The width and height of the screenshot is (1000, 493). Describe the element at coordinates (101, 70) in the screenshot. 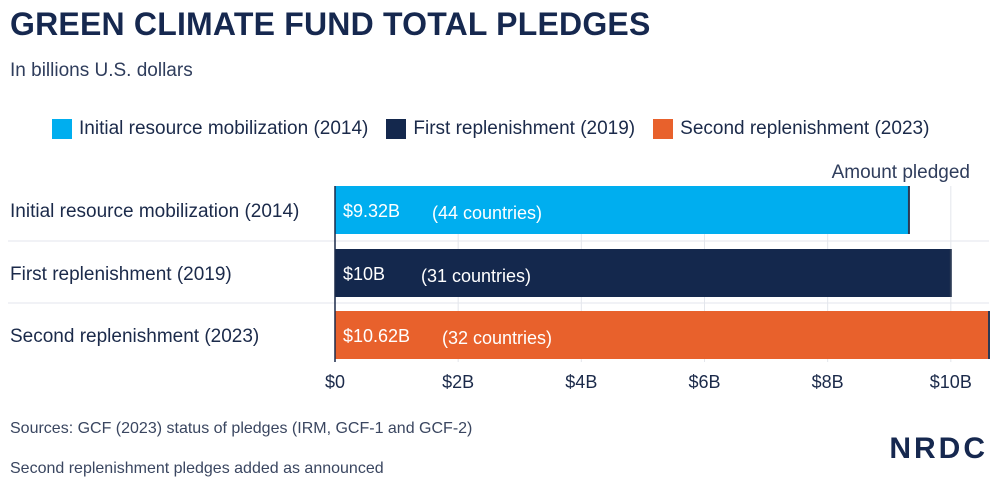

I see `chart-subtitle: In billions U.S. dollars` at that location.